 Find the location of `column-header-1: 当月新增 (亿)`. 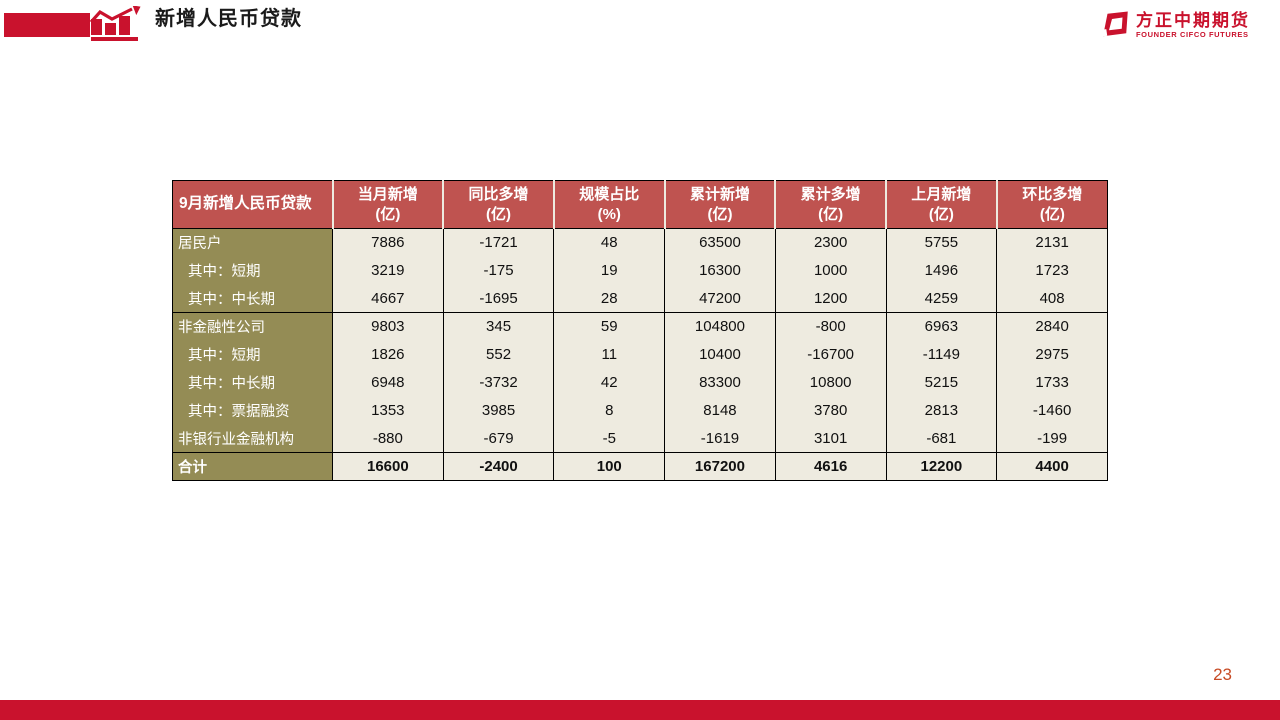

column-header-1: 当月新增 (亿) is located at coordinates (387, 204).